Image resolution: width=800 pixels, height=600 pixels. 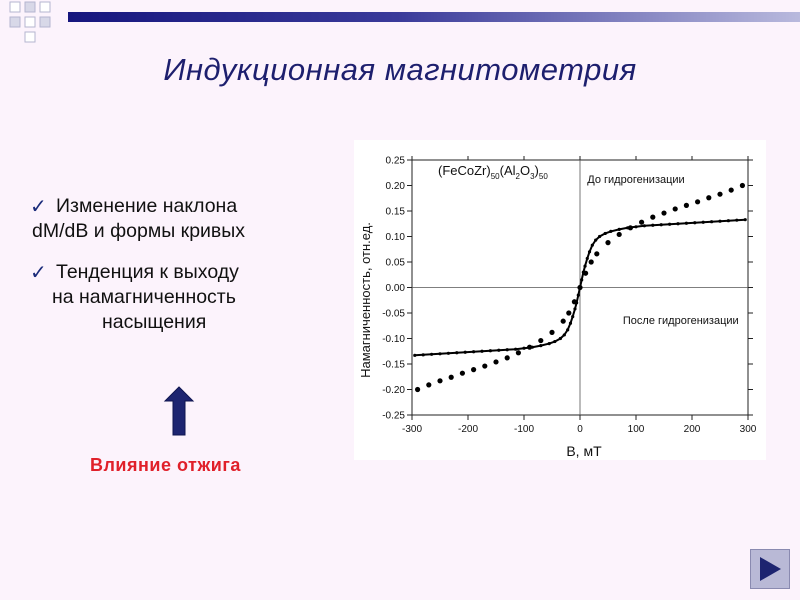 What do you see at coordinates (393, 390) in the screenshot?
I see `y-tick-label: -0.20` at bounding box center [393, 390].